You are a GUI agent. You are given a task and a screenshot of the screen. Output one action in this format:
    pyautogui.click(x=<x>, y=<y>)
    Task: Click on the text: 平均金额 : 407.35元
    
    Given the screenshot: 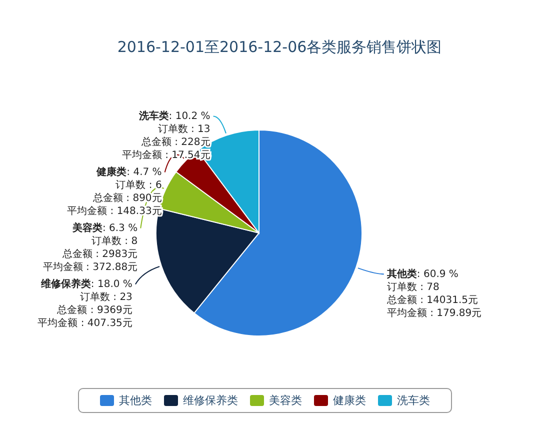 What is the action you would take?
    pyautogui.click(x=85, y=324)
    